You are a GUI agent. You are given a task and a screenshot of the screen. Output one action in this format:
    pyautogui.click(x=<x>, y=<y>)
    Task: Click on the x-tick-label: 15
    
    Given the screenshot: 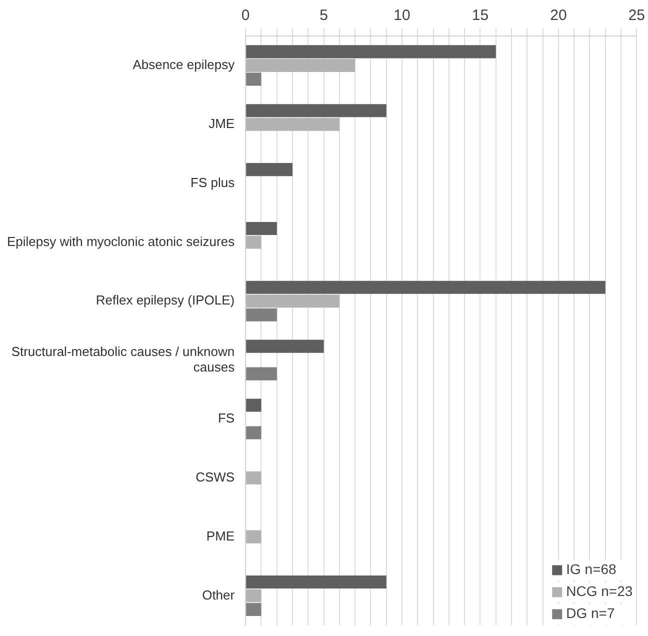 What is the action you would take?
    pyautogui.click(x=480, y=15)
    